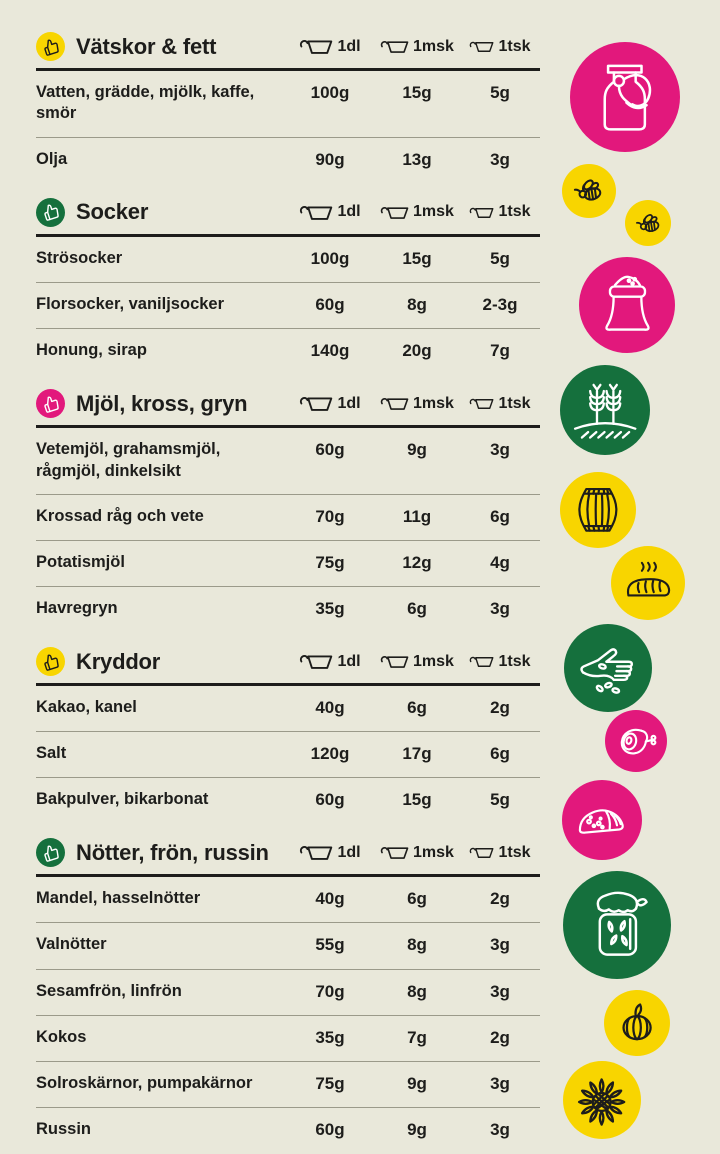  What do you see at coordinates (288, 662) in the screenshot?
I see `section-header: Kryddor 1dl 1msk 1tsk` at bounding box center [288, 662].